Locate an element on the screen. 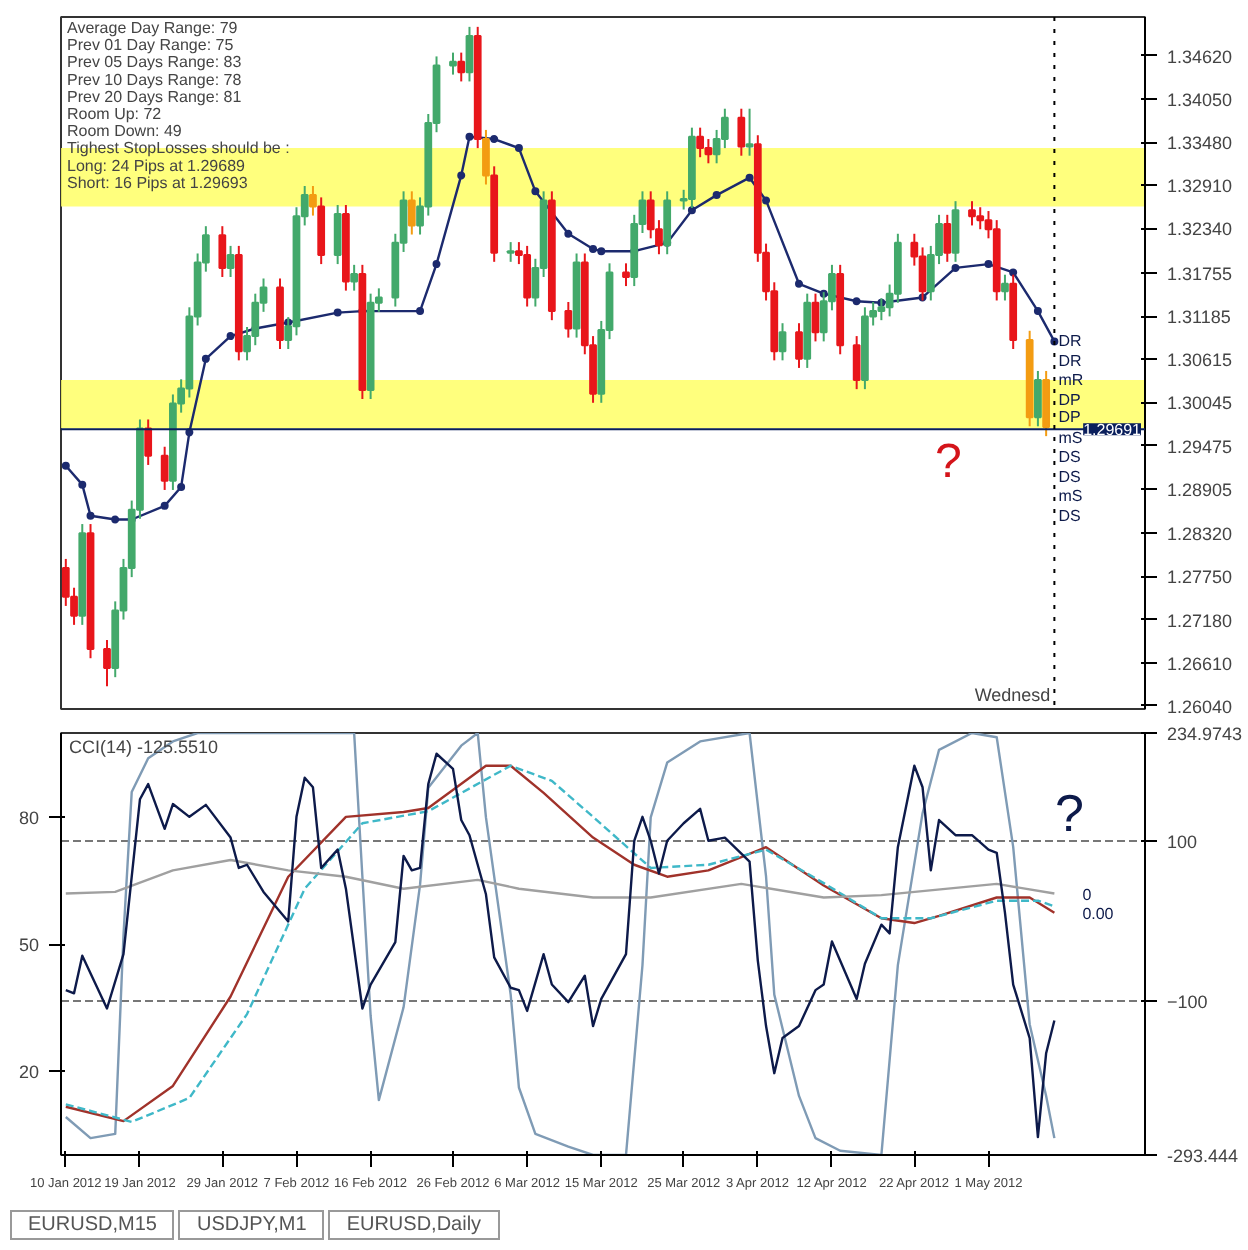 The width and height of the screenshot is (1248, 1250). y-tick-label: 1.30045 is located at coordinates (1200, 403).